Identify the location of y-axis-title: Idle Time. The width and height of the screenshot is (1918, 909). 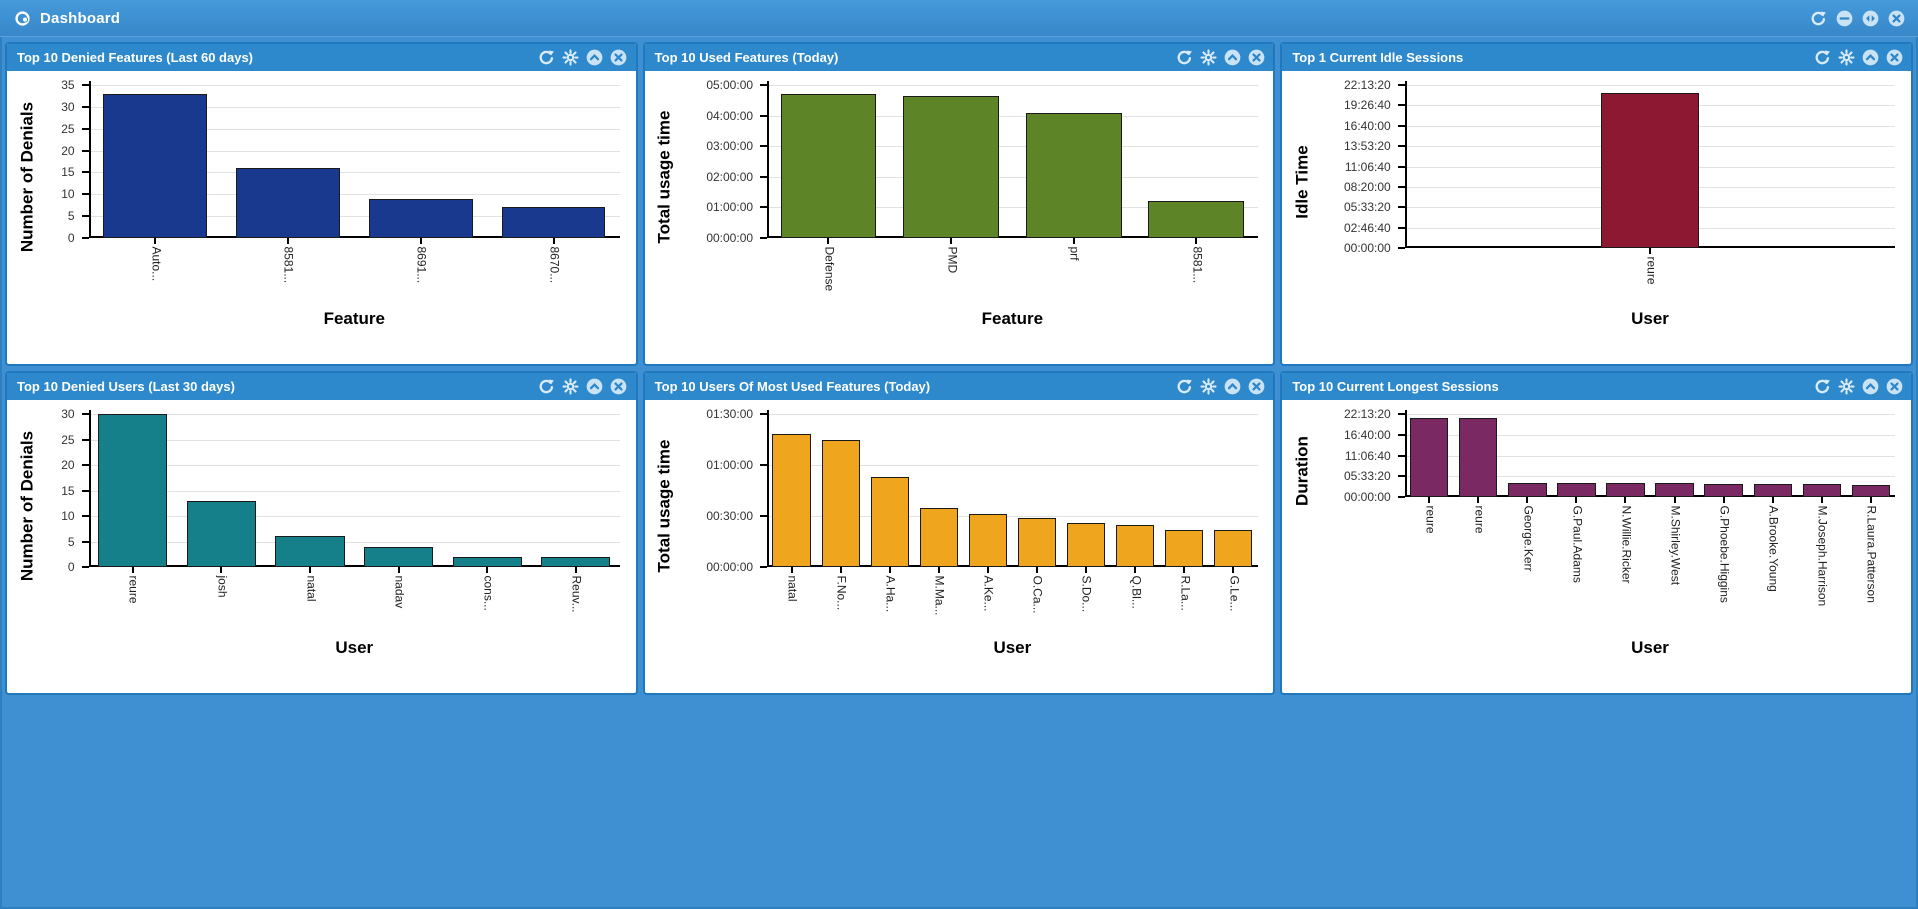
(1302, 181).